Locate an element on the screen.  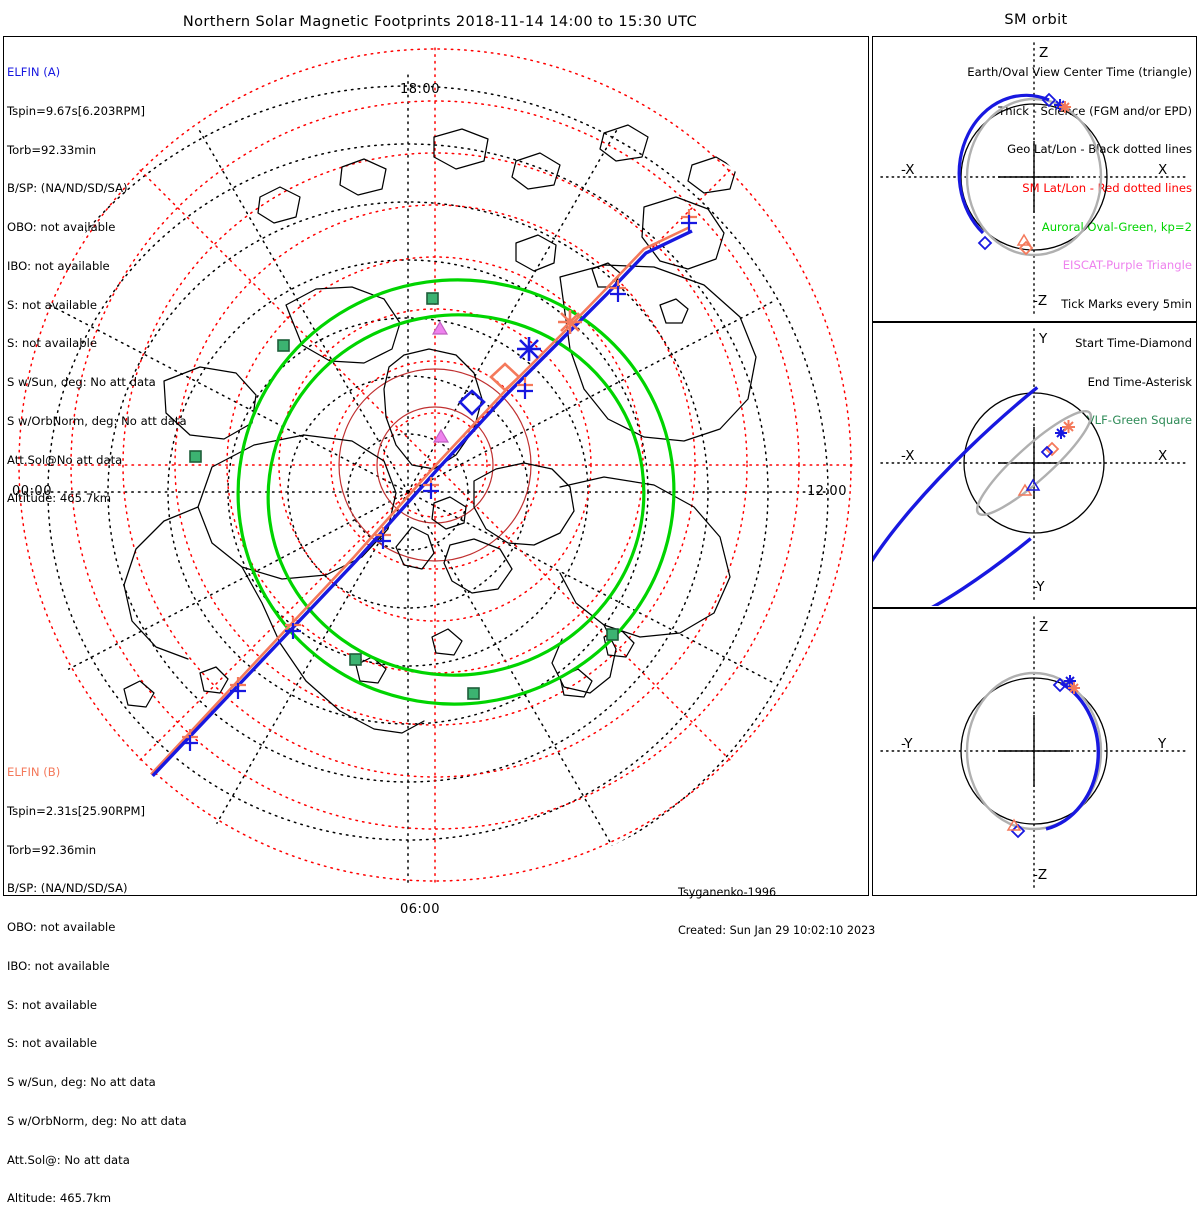
sm-xy-label-pos-y: Y is located at coordinates (1043, 339).